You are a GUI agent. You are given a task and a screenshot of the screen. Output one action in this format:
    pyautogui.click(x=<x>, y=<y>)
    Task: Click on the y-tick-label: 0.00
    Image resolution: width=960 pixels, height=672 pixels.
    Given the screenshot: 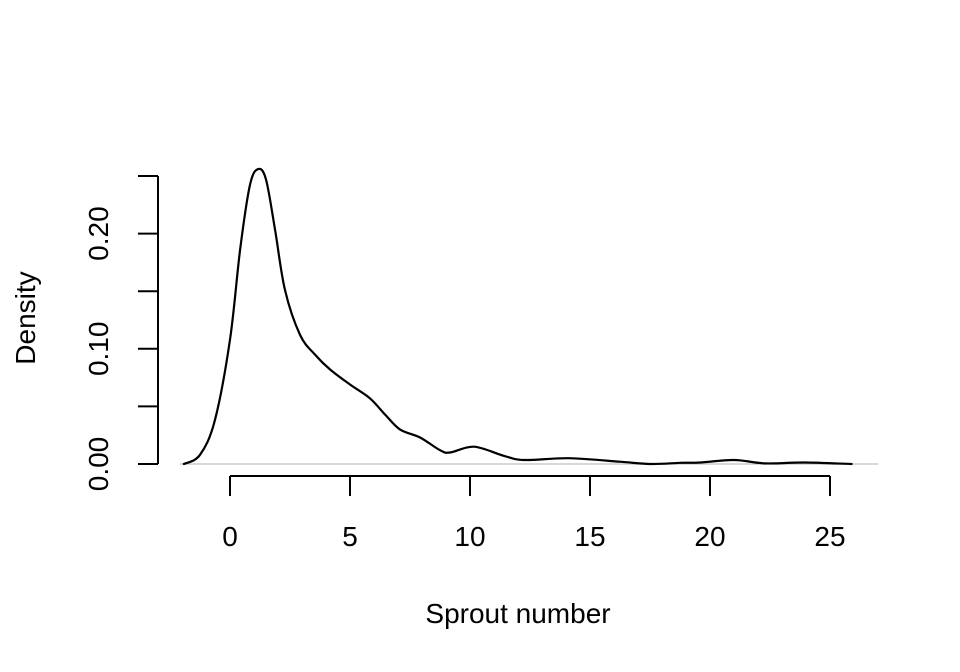 What is the action you would take?
    pyautogui.click(x=98, y=464)
    